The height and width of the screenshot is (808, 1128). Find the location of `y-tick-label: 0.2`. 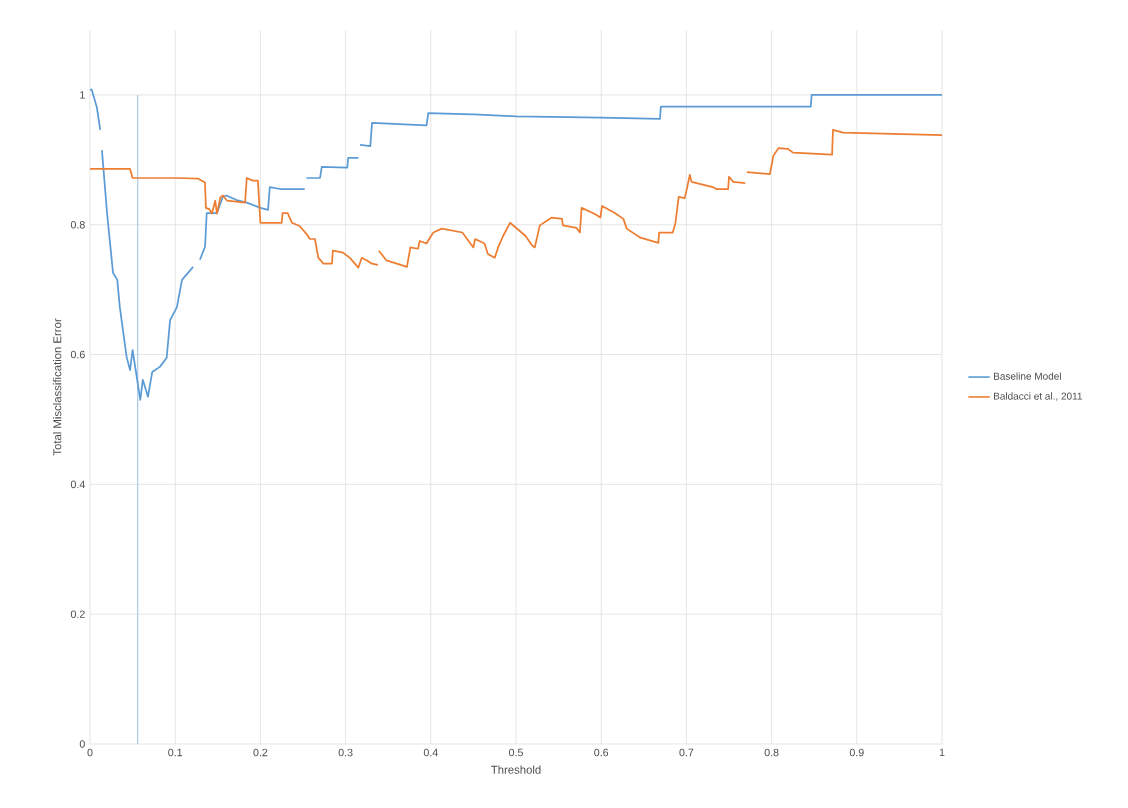

y-tick-label: 0.2 is located at coordinates (77, 614).